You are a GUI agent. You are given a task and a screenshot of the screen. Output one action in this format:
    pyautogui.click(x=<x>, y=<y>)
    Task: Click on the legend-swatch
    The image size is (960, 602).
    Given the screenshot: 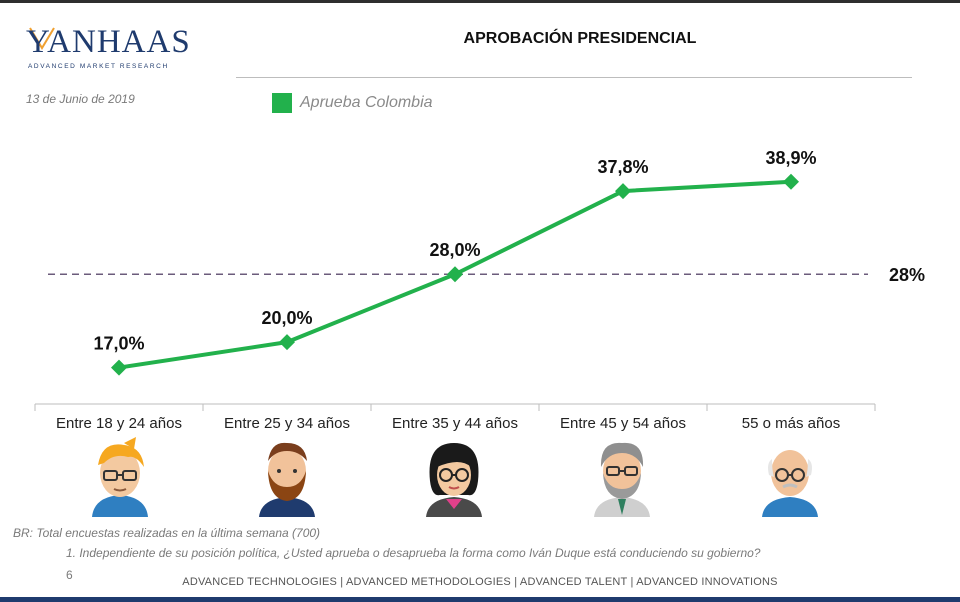 What is the action you would take?
    pyautogui.click(x=282, y=103)
    